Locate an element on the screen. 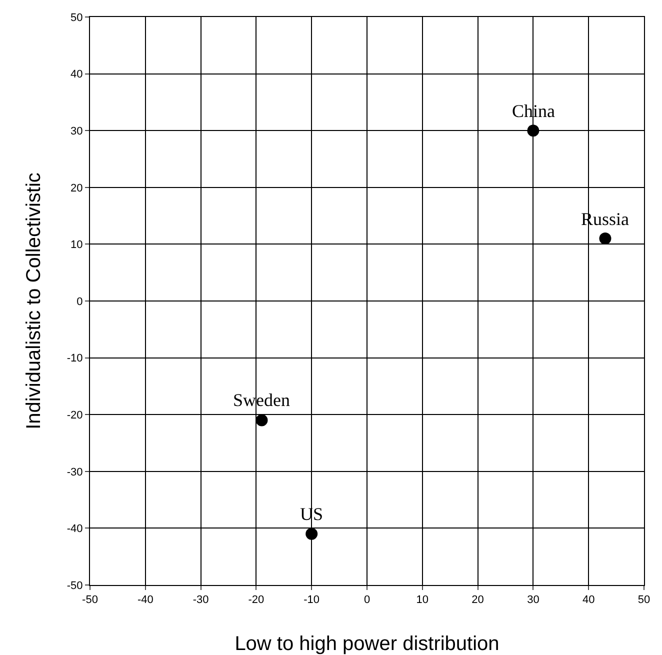 The width and height of the screenshot is (662, 655). x-tick-label: -50 is located at coordinates (90, 600).